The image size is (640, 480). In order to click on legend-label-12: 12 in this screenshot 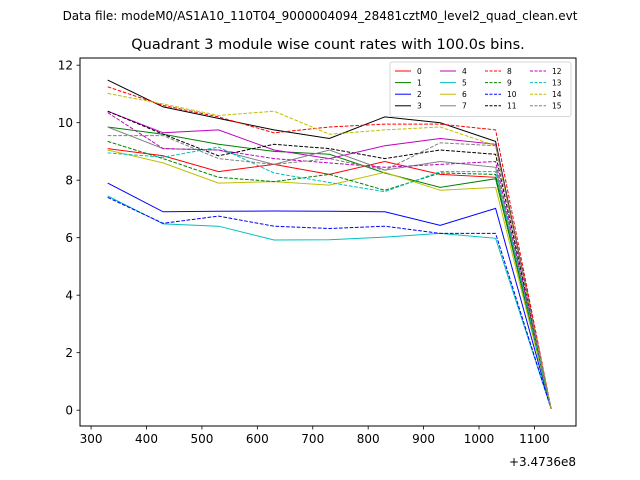, I will do `click(557, 71)`.